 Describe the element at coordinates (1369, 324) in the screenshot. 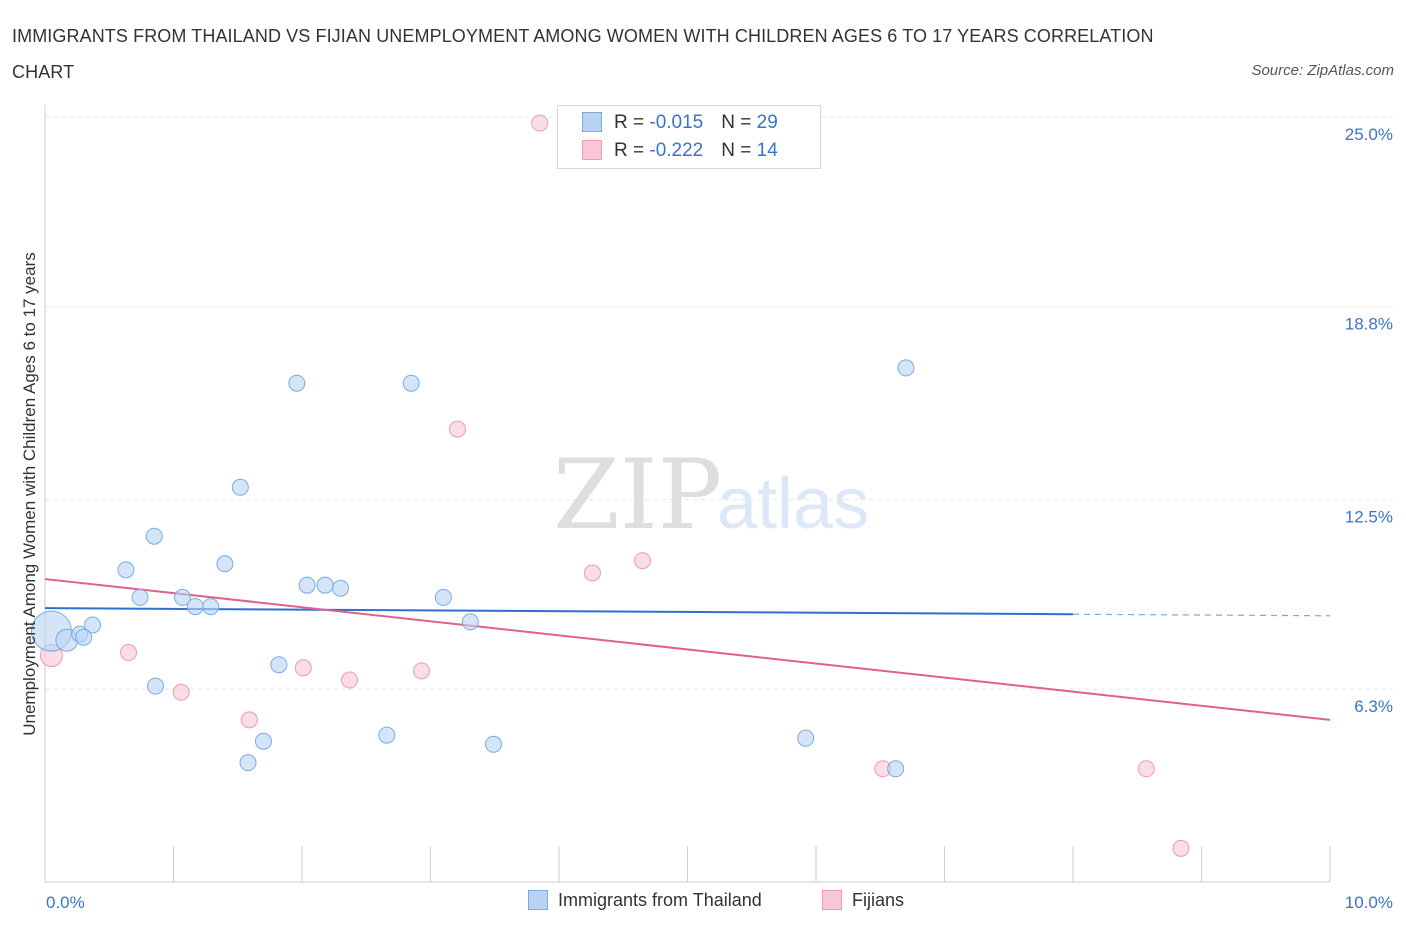

I see `y-tick-label: 18.8%` at that location.